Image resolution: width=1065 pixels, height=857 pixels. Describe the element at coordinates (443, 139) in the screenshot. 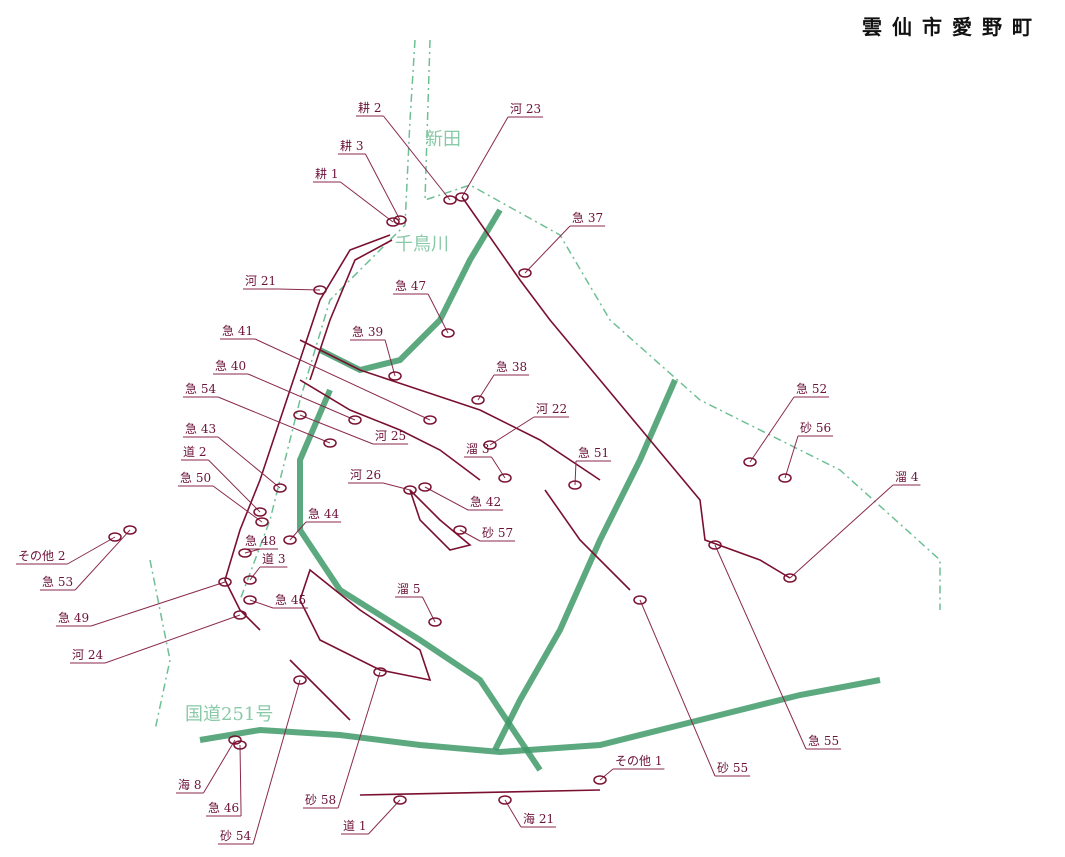

I see `map-label: 新田` at that location.